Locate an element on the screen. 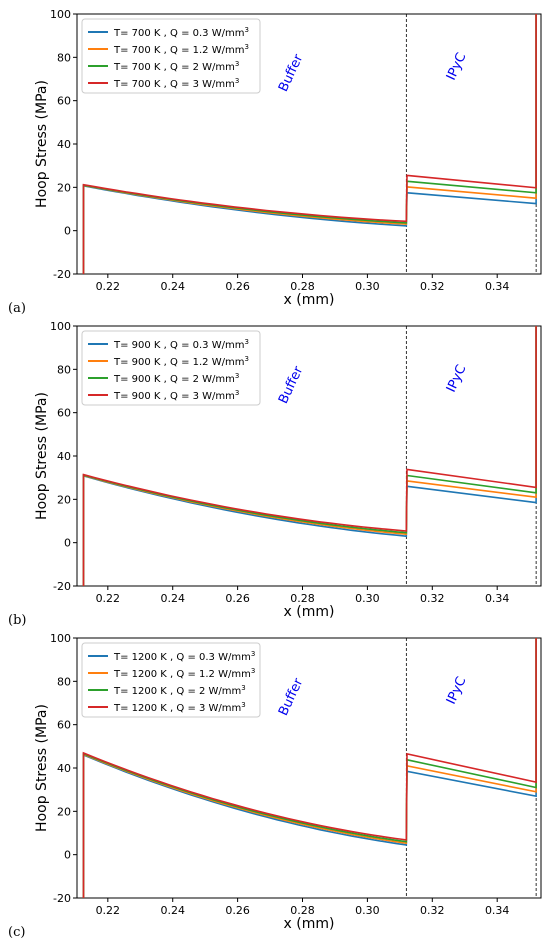 Image resolution: width=550 pixels, height=944 pixels. legend-entry-text: T= 700 K , Q = 2 W/mm is located at coordinates (174, 67).